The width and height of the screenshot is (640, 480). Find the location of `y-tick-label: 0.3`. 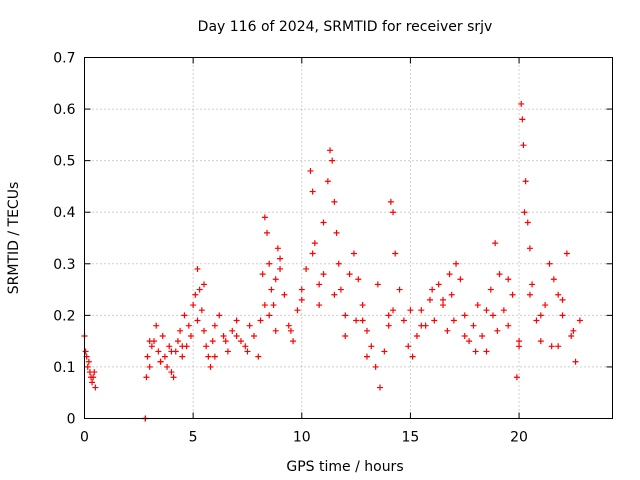

y-tick-label: 0.3 is located at coordinates (64, 265).